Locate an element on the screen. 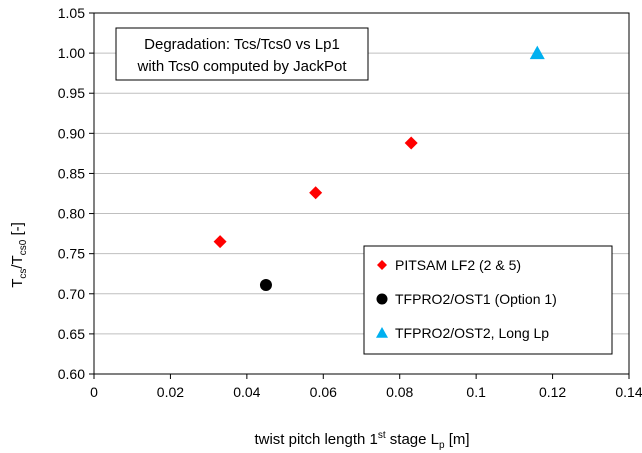 The image size is (642, 453). x-tick-label: 0.1 is located at coordinates (476, 392).